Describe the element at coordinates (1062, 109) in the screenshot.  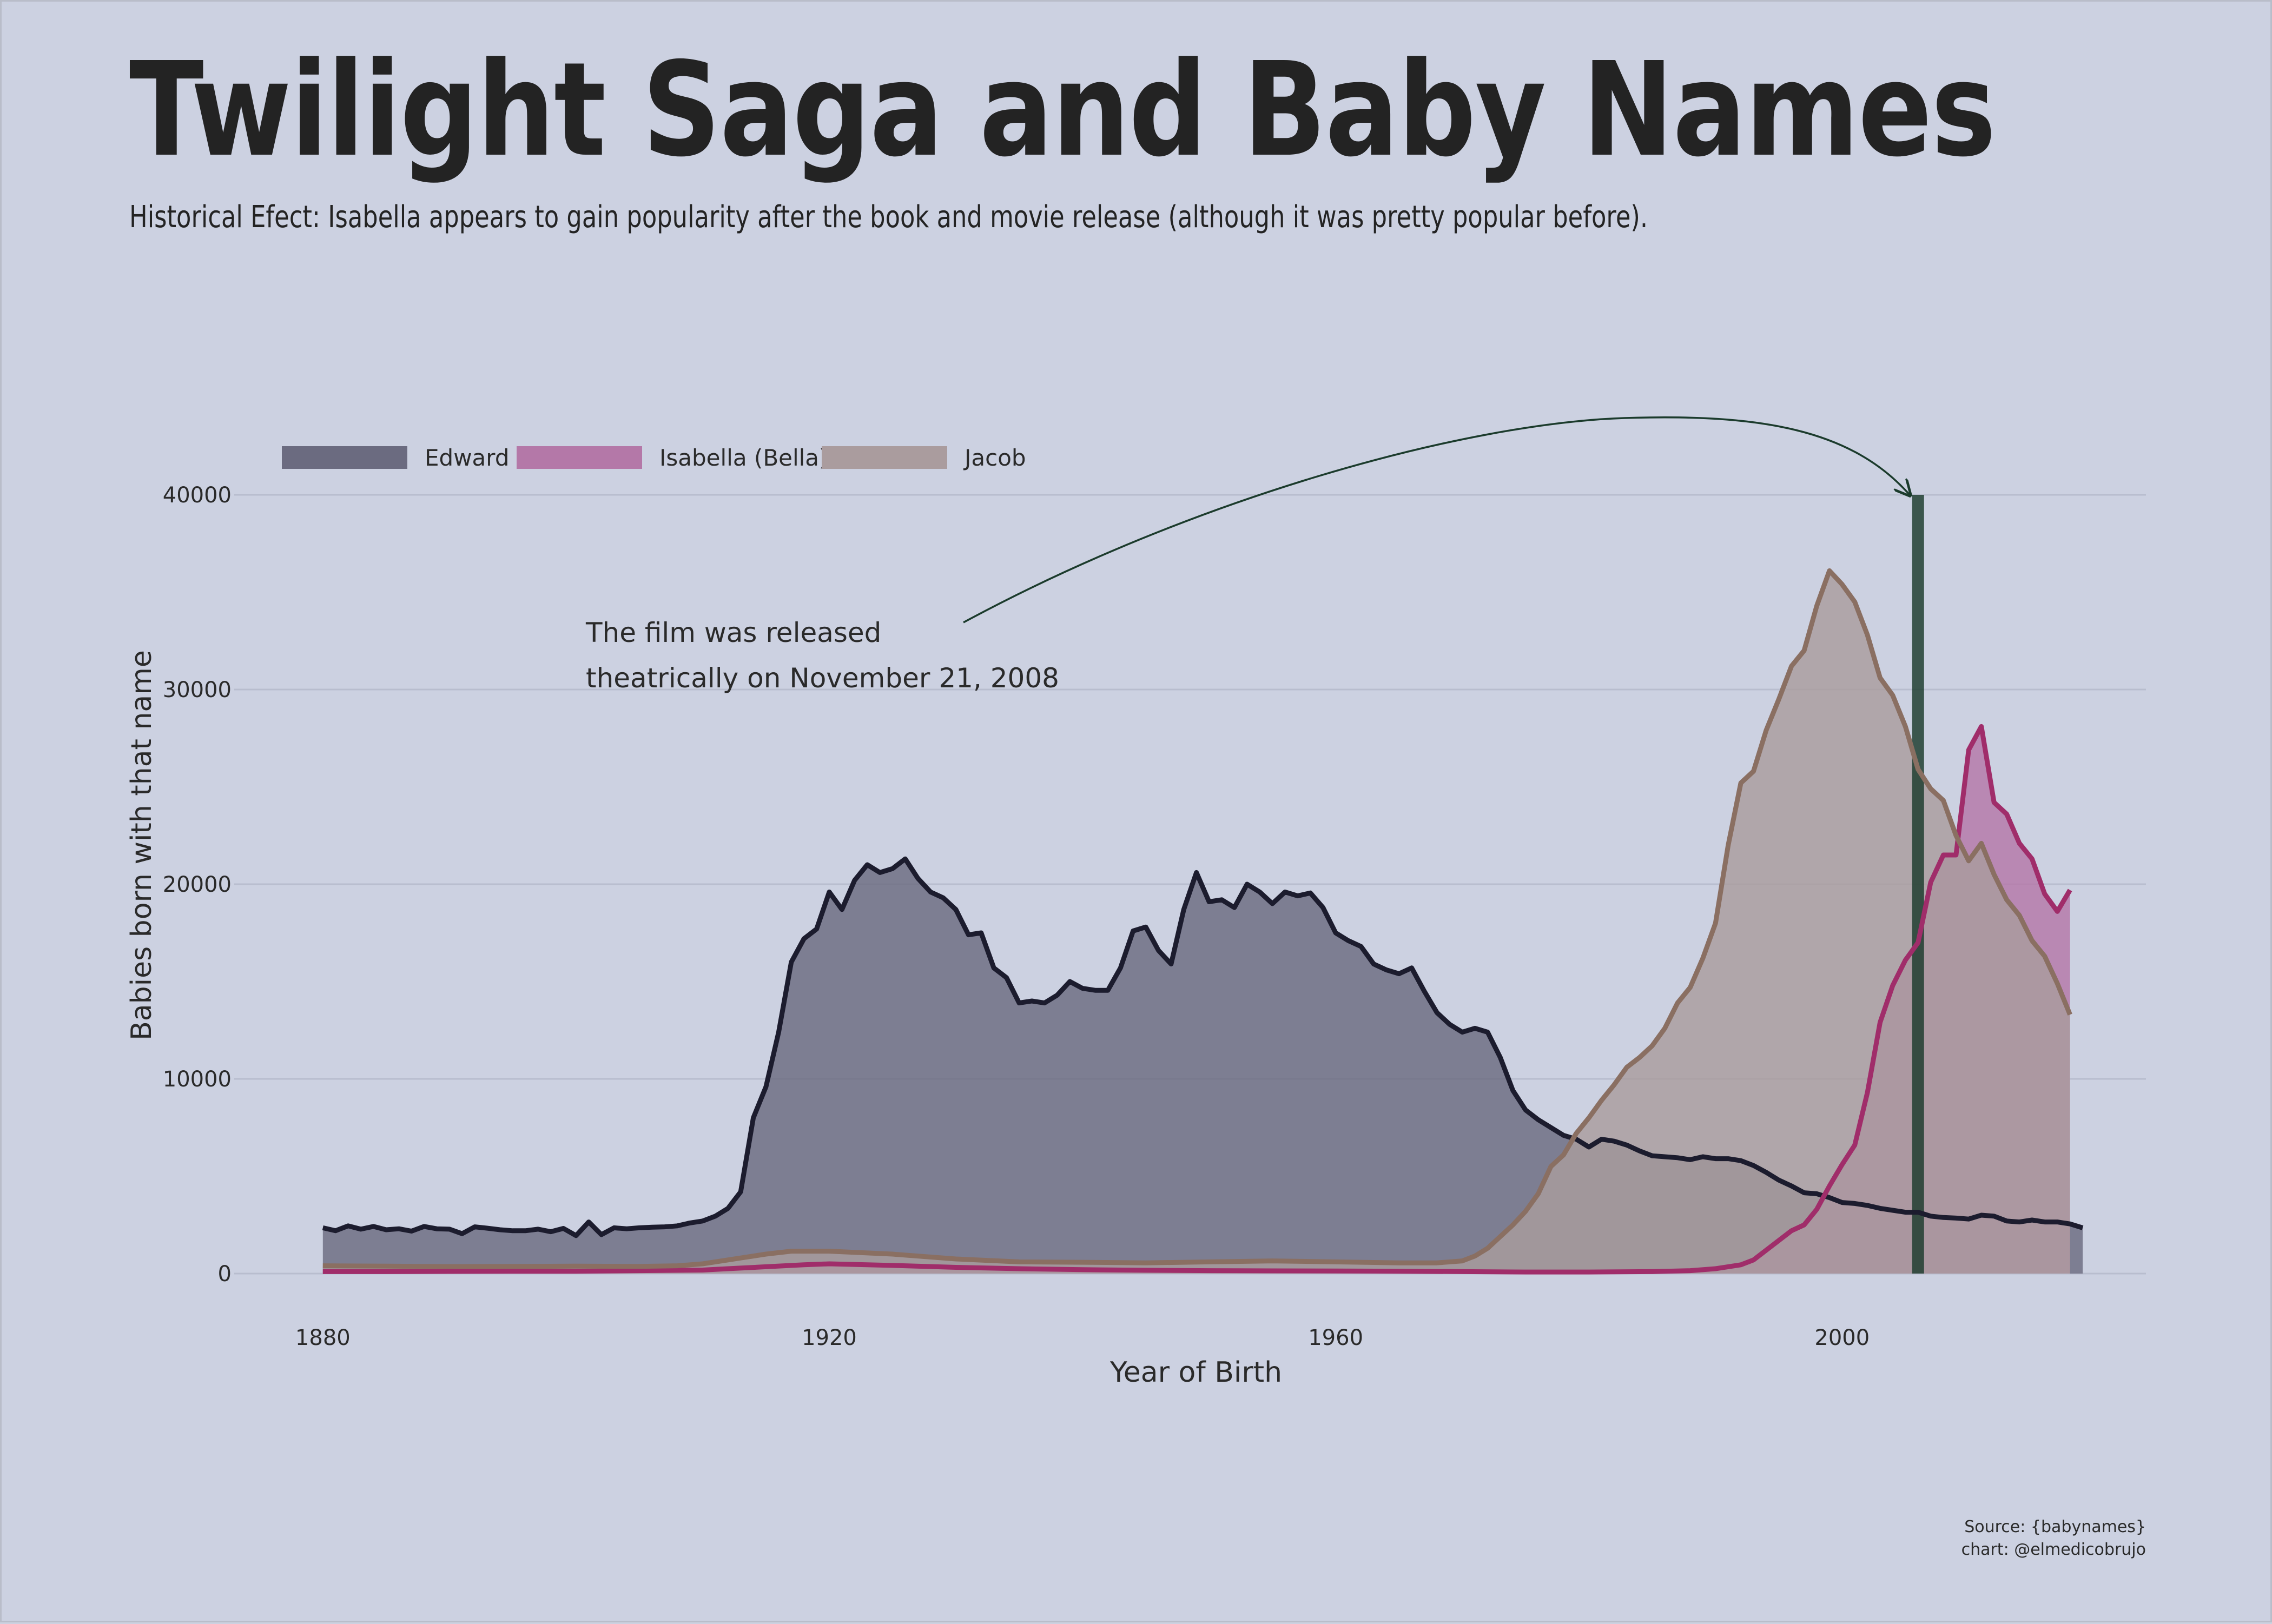
I see `chart-title: Twilight Saga and Baby Names` at that location.